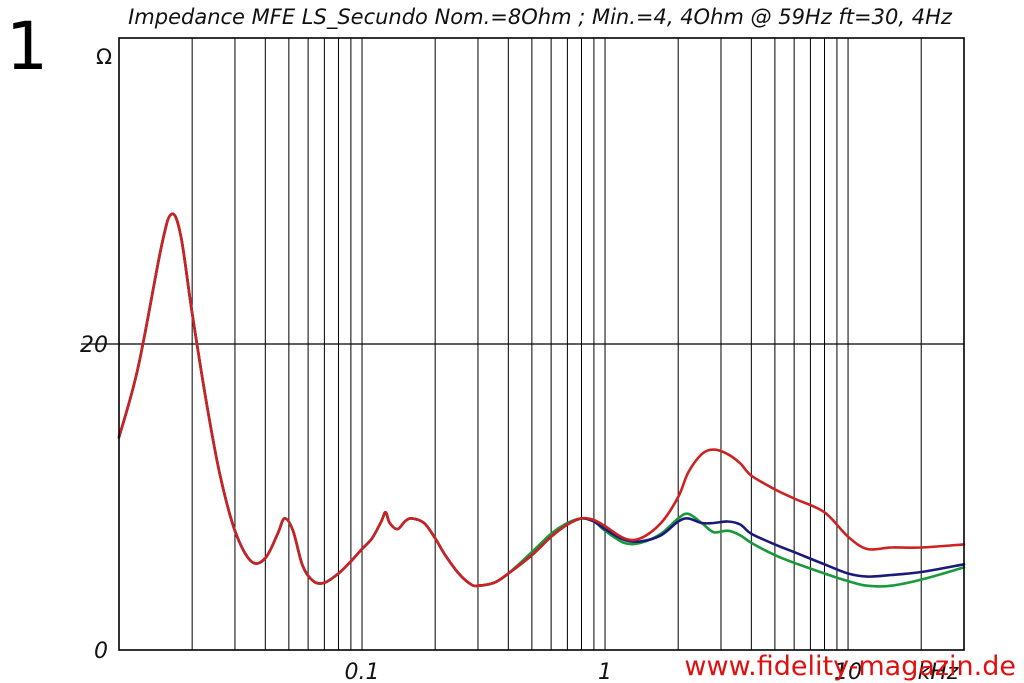 This screenshot has height=683, width=1024. I want to click on figure-number: 1, so click(27, 46).